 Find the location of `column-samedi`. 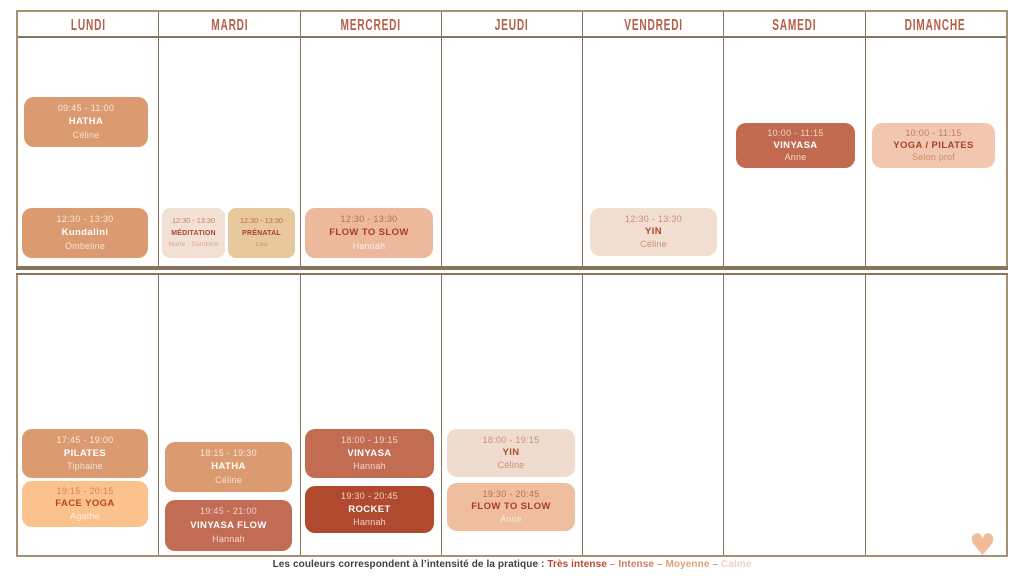

column-samedi is located at coordinates (795, 283).